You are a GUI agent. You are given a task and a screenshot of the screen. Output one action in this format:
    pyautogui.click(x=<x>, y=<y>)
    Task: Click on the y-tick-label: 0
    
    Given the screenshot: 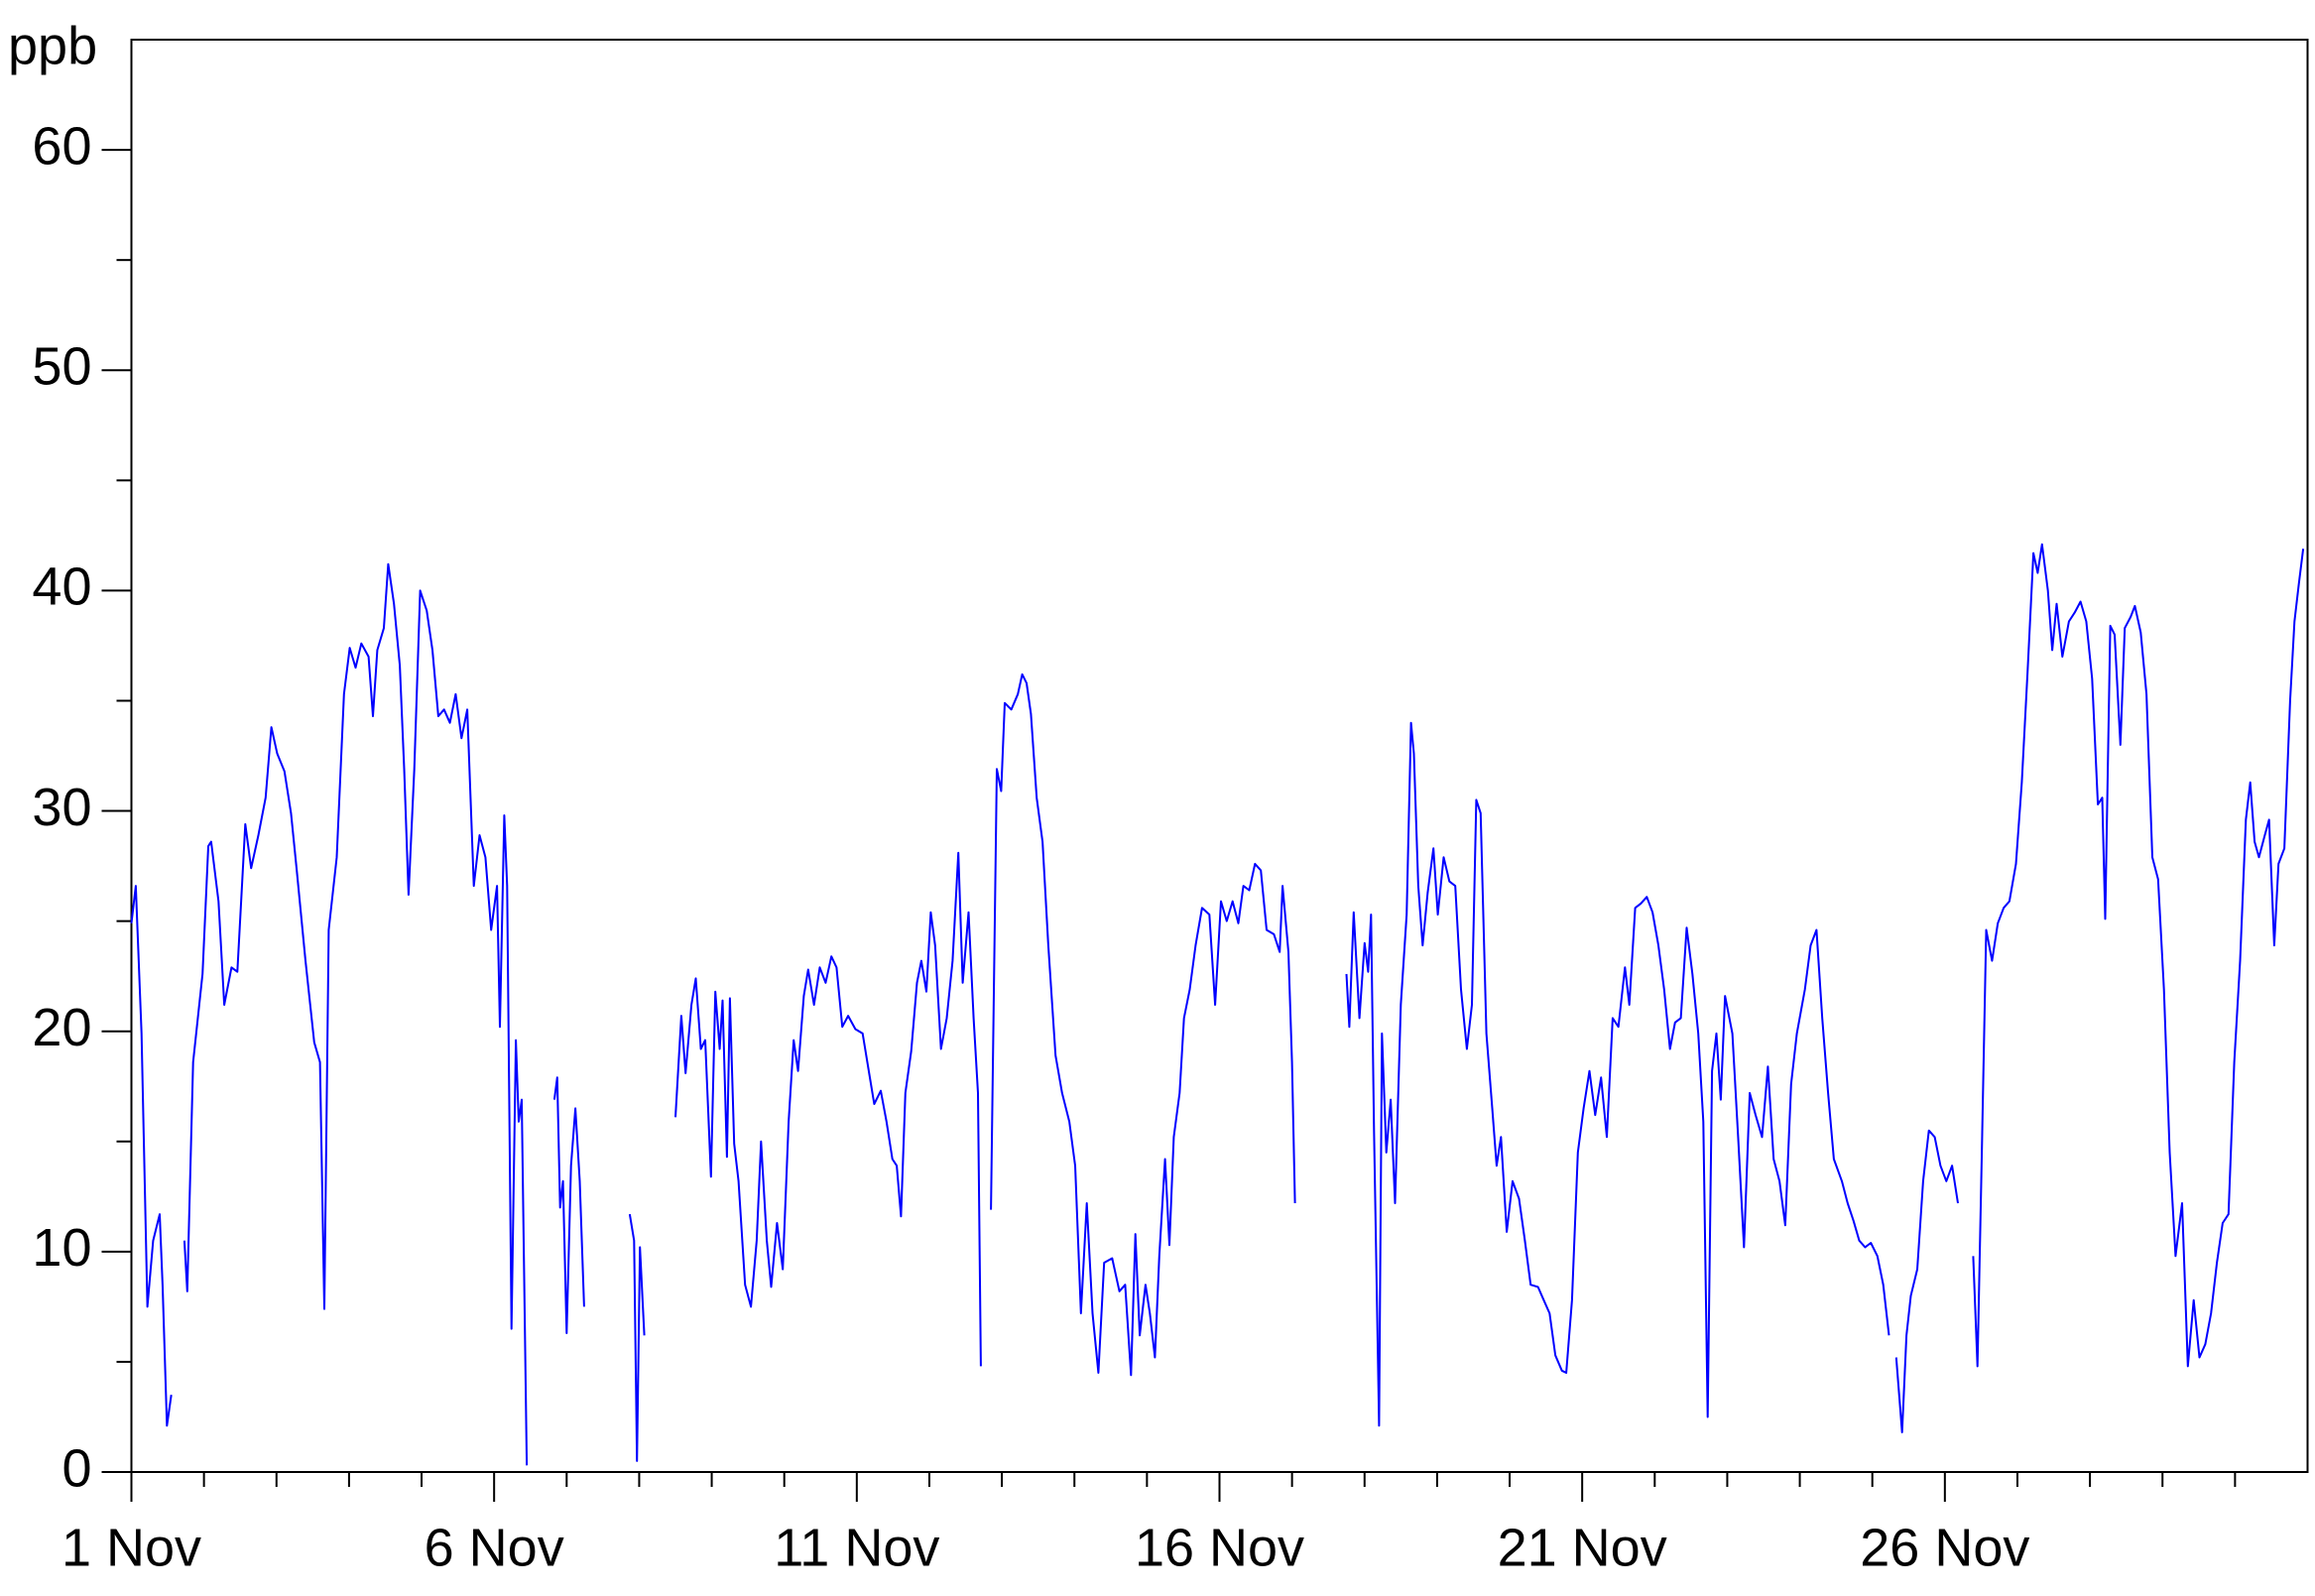 What is the action you would take?
    pyautogui.click(x=76, y=1468)
    